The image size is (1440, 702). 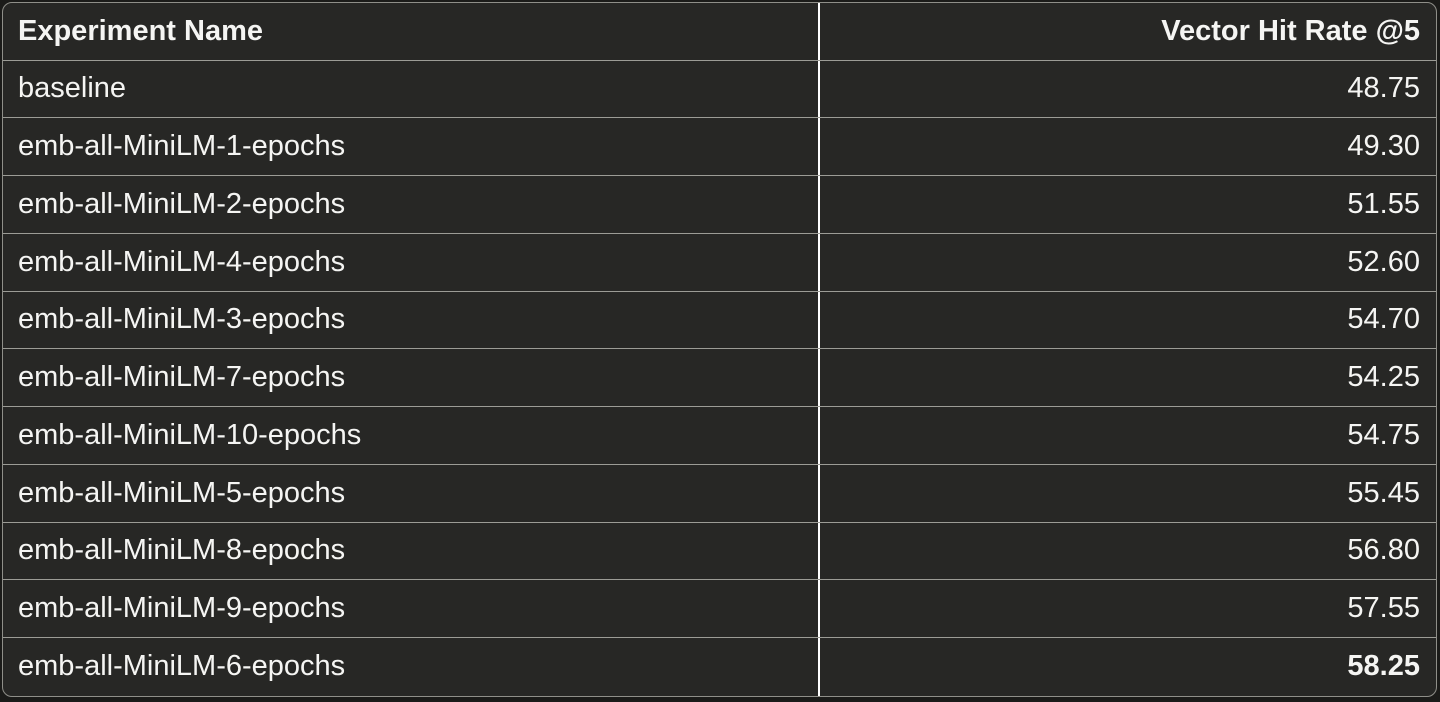 What do you see at coordinates (411, 89) in the screenshot?
I see `cell-experiment-name: baseline` at bounding box center [411, 89].